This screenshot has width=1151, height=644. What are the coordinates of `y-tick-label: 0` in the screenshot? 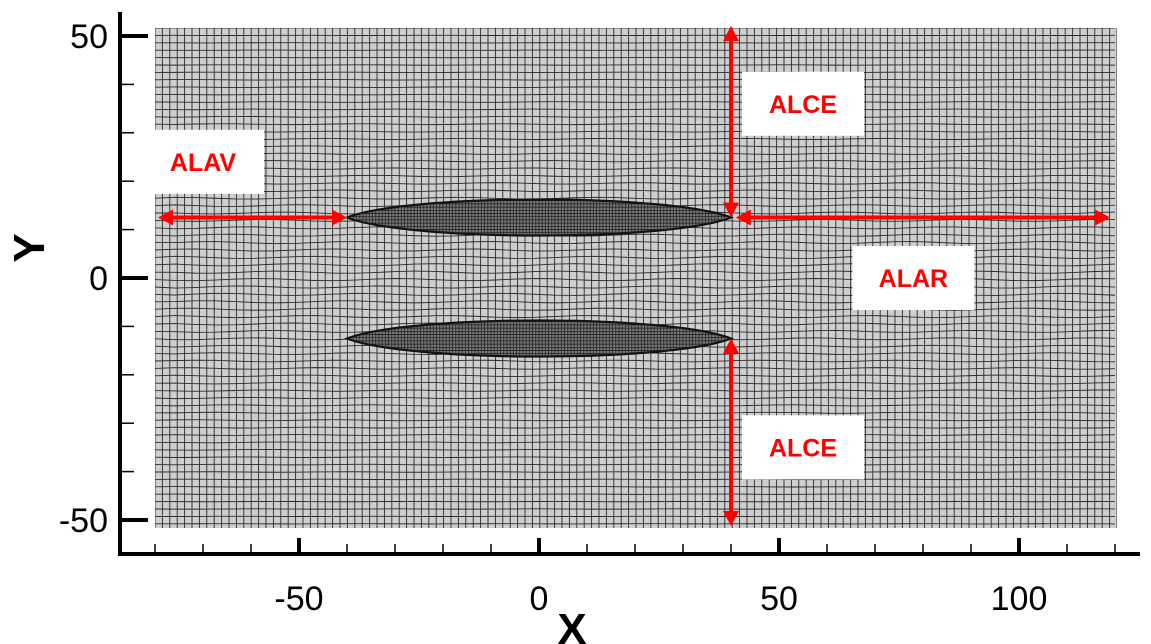 It's located at (98, 279).